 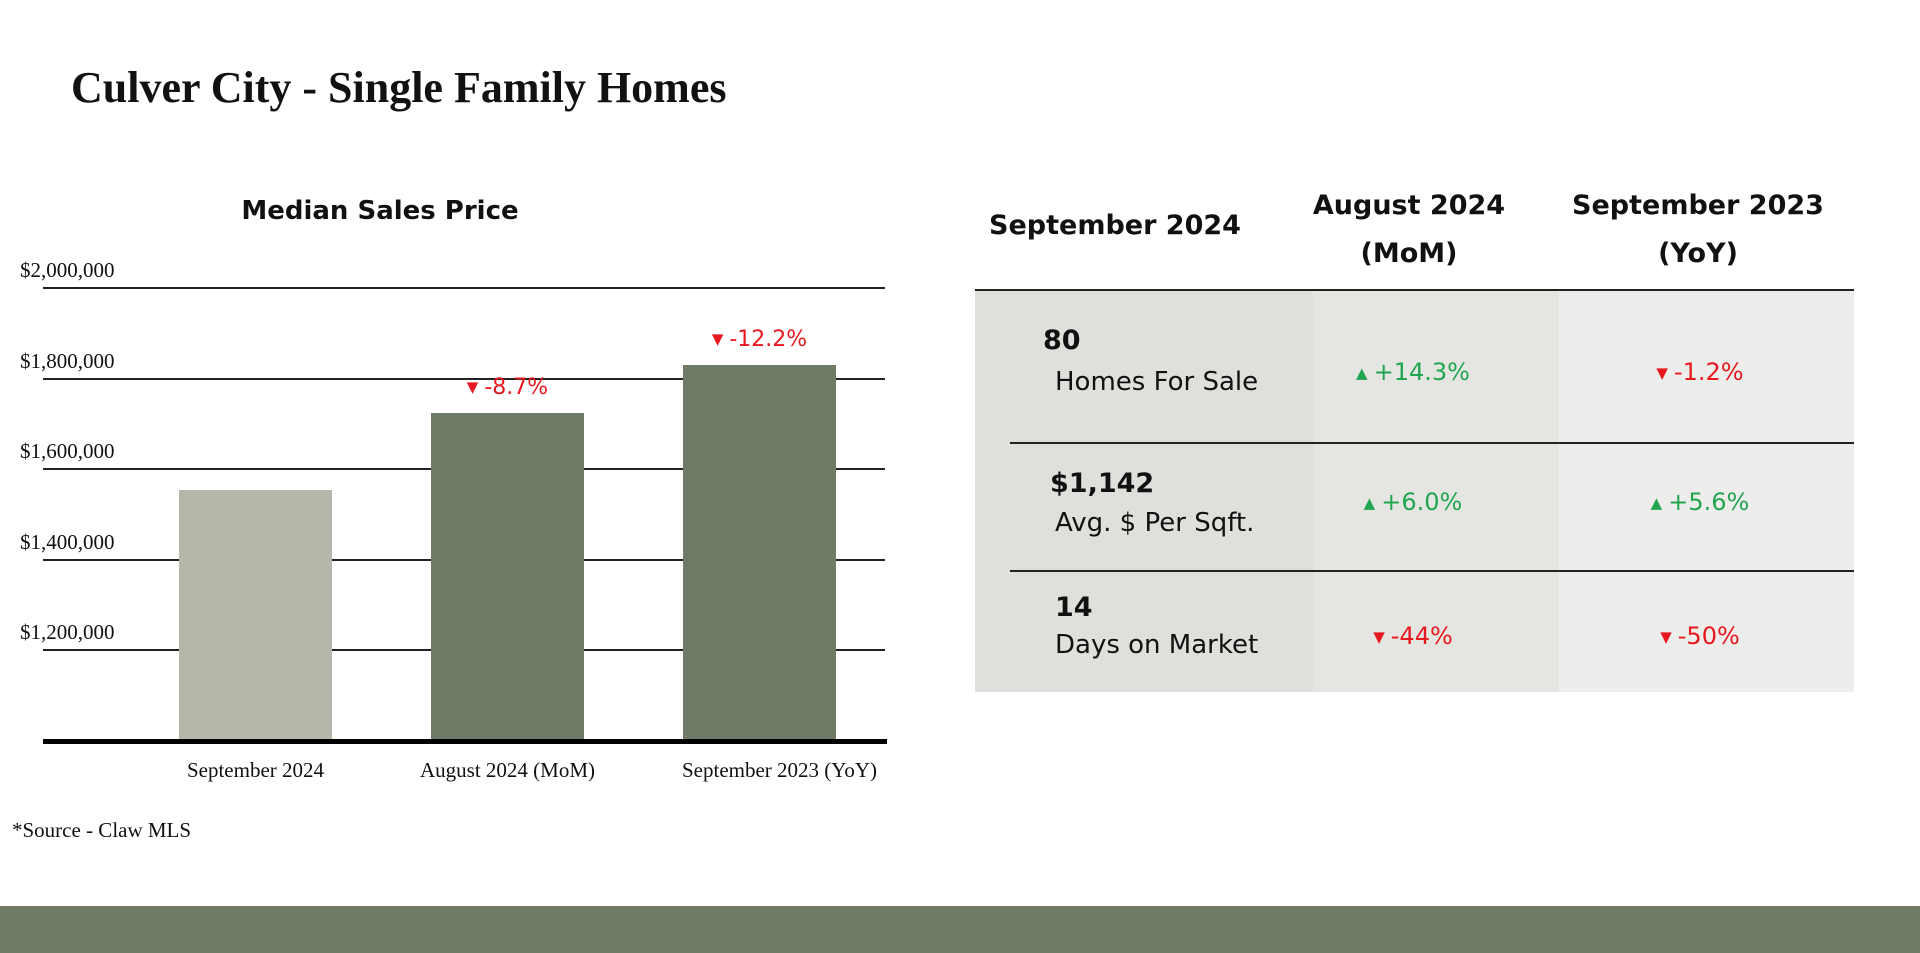 I want to click on column-bg-mom, so click(x=1436, y=491).